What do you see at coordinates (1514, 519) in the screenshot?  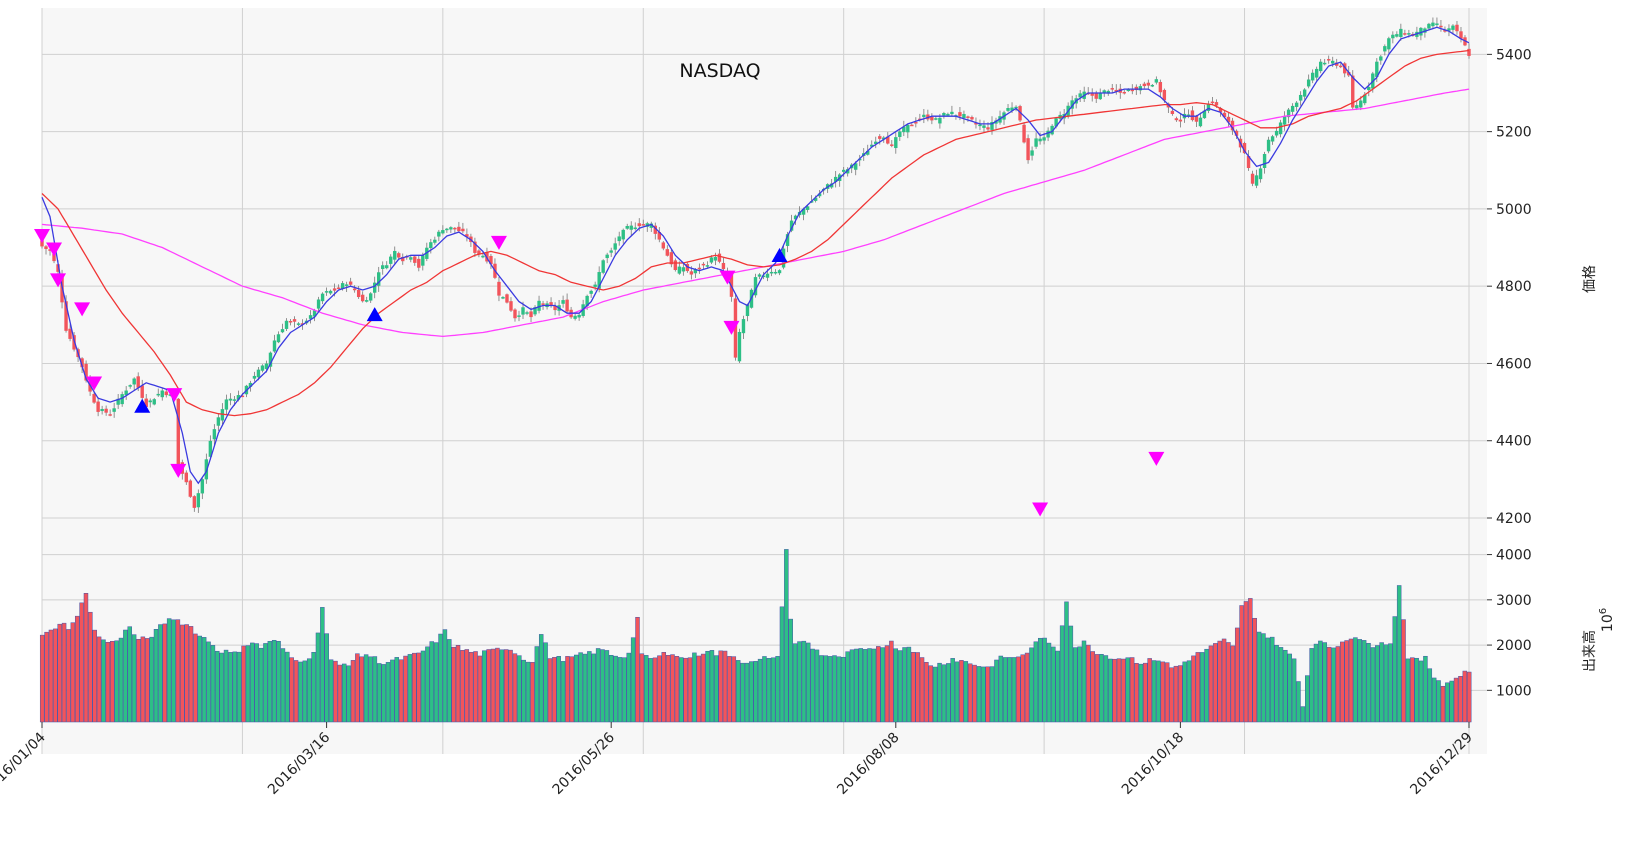 I see `price-tick-label: 4200` at bounding box center [1514, 519].